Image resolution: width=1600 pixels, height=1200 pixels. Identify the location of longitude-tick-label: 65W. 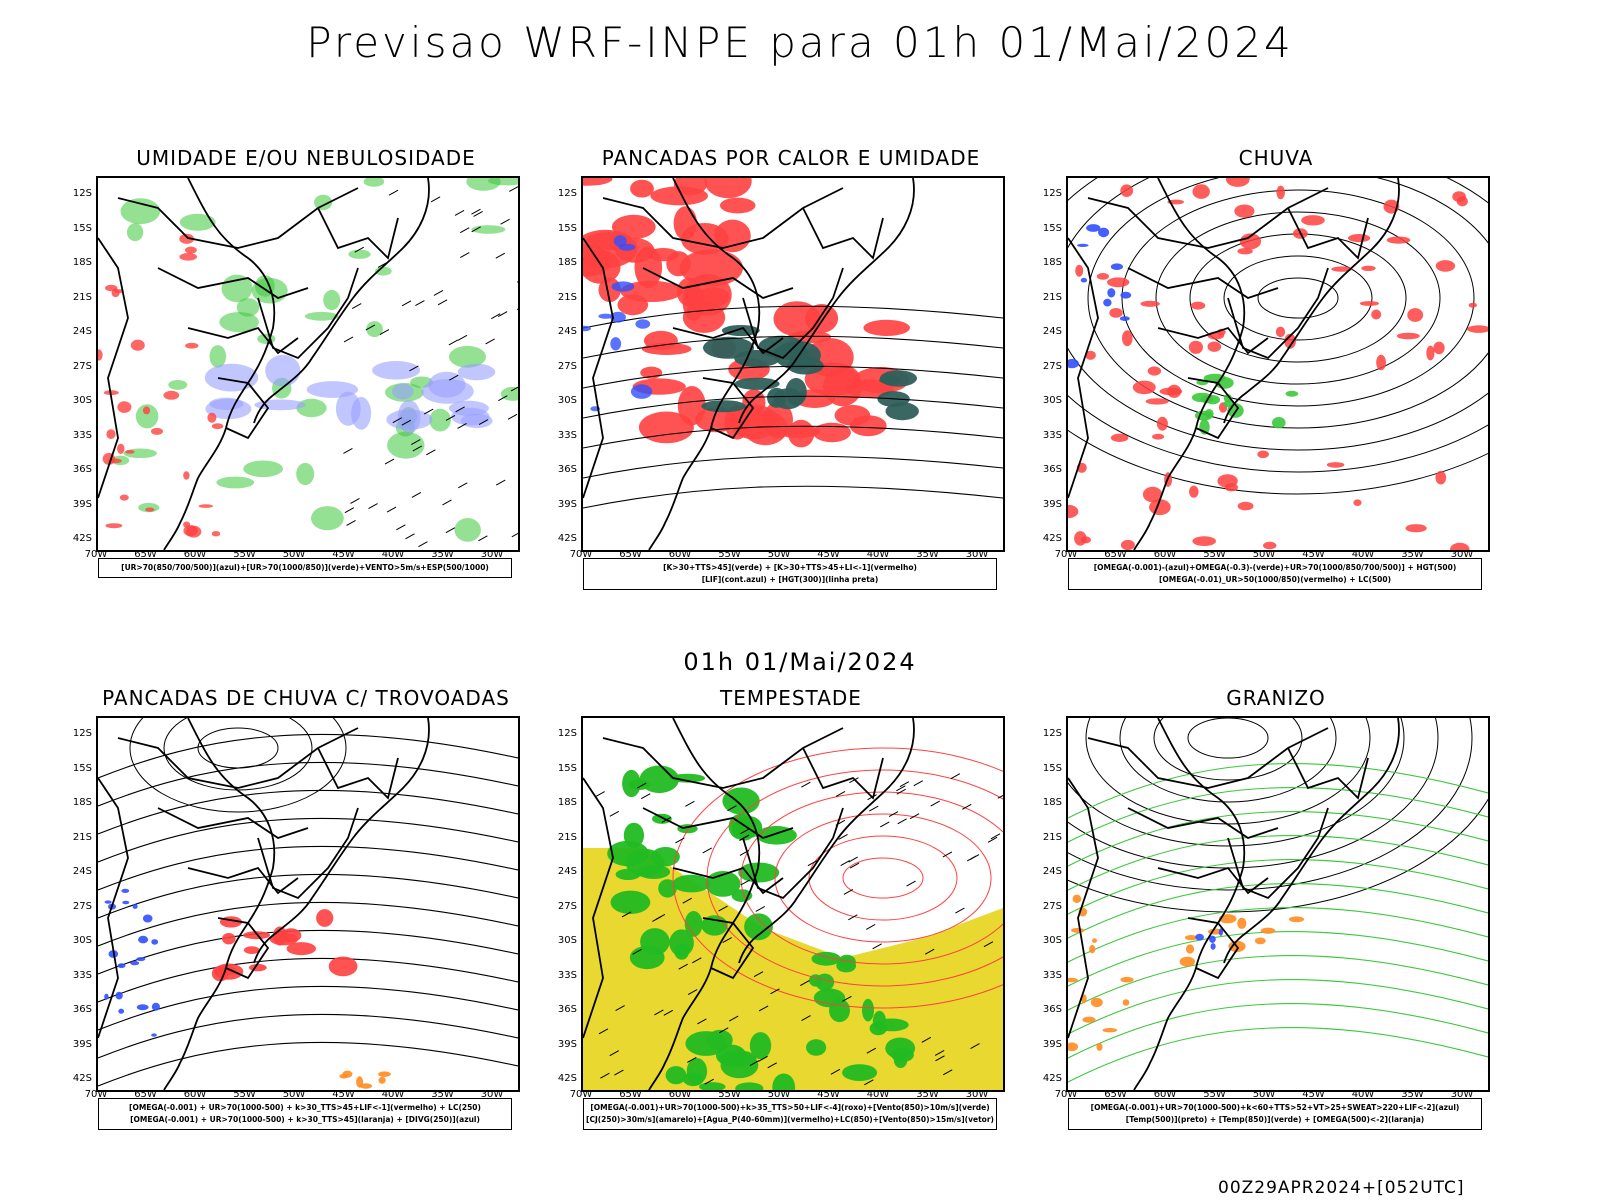
(1115, 554).